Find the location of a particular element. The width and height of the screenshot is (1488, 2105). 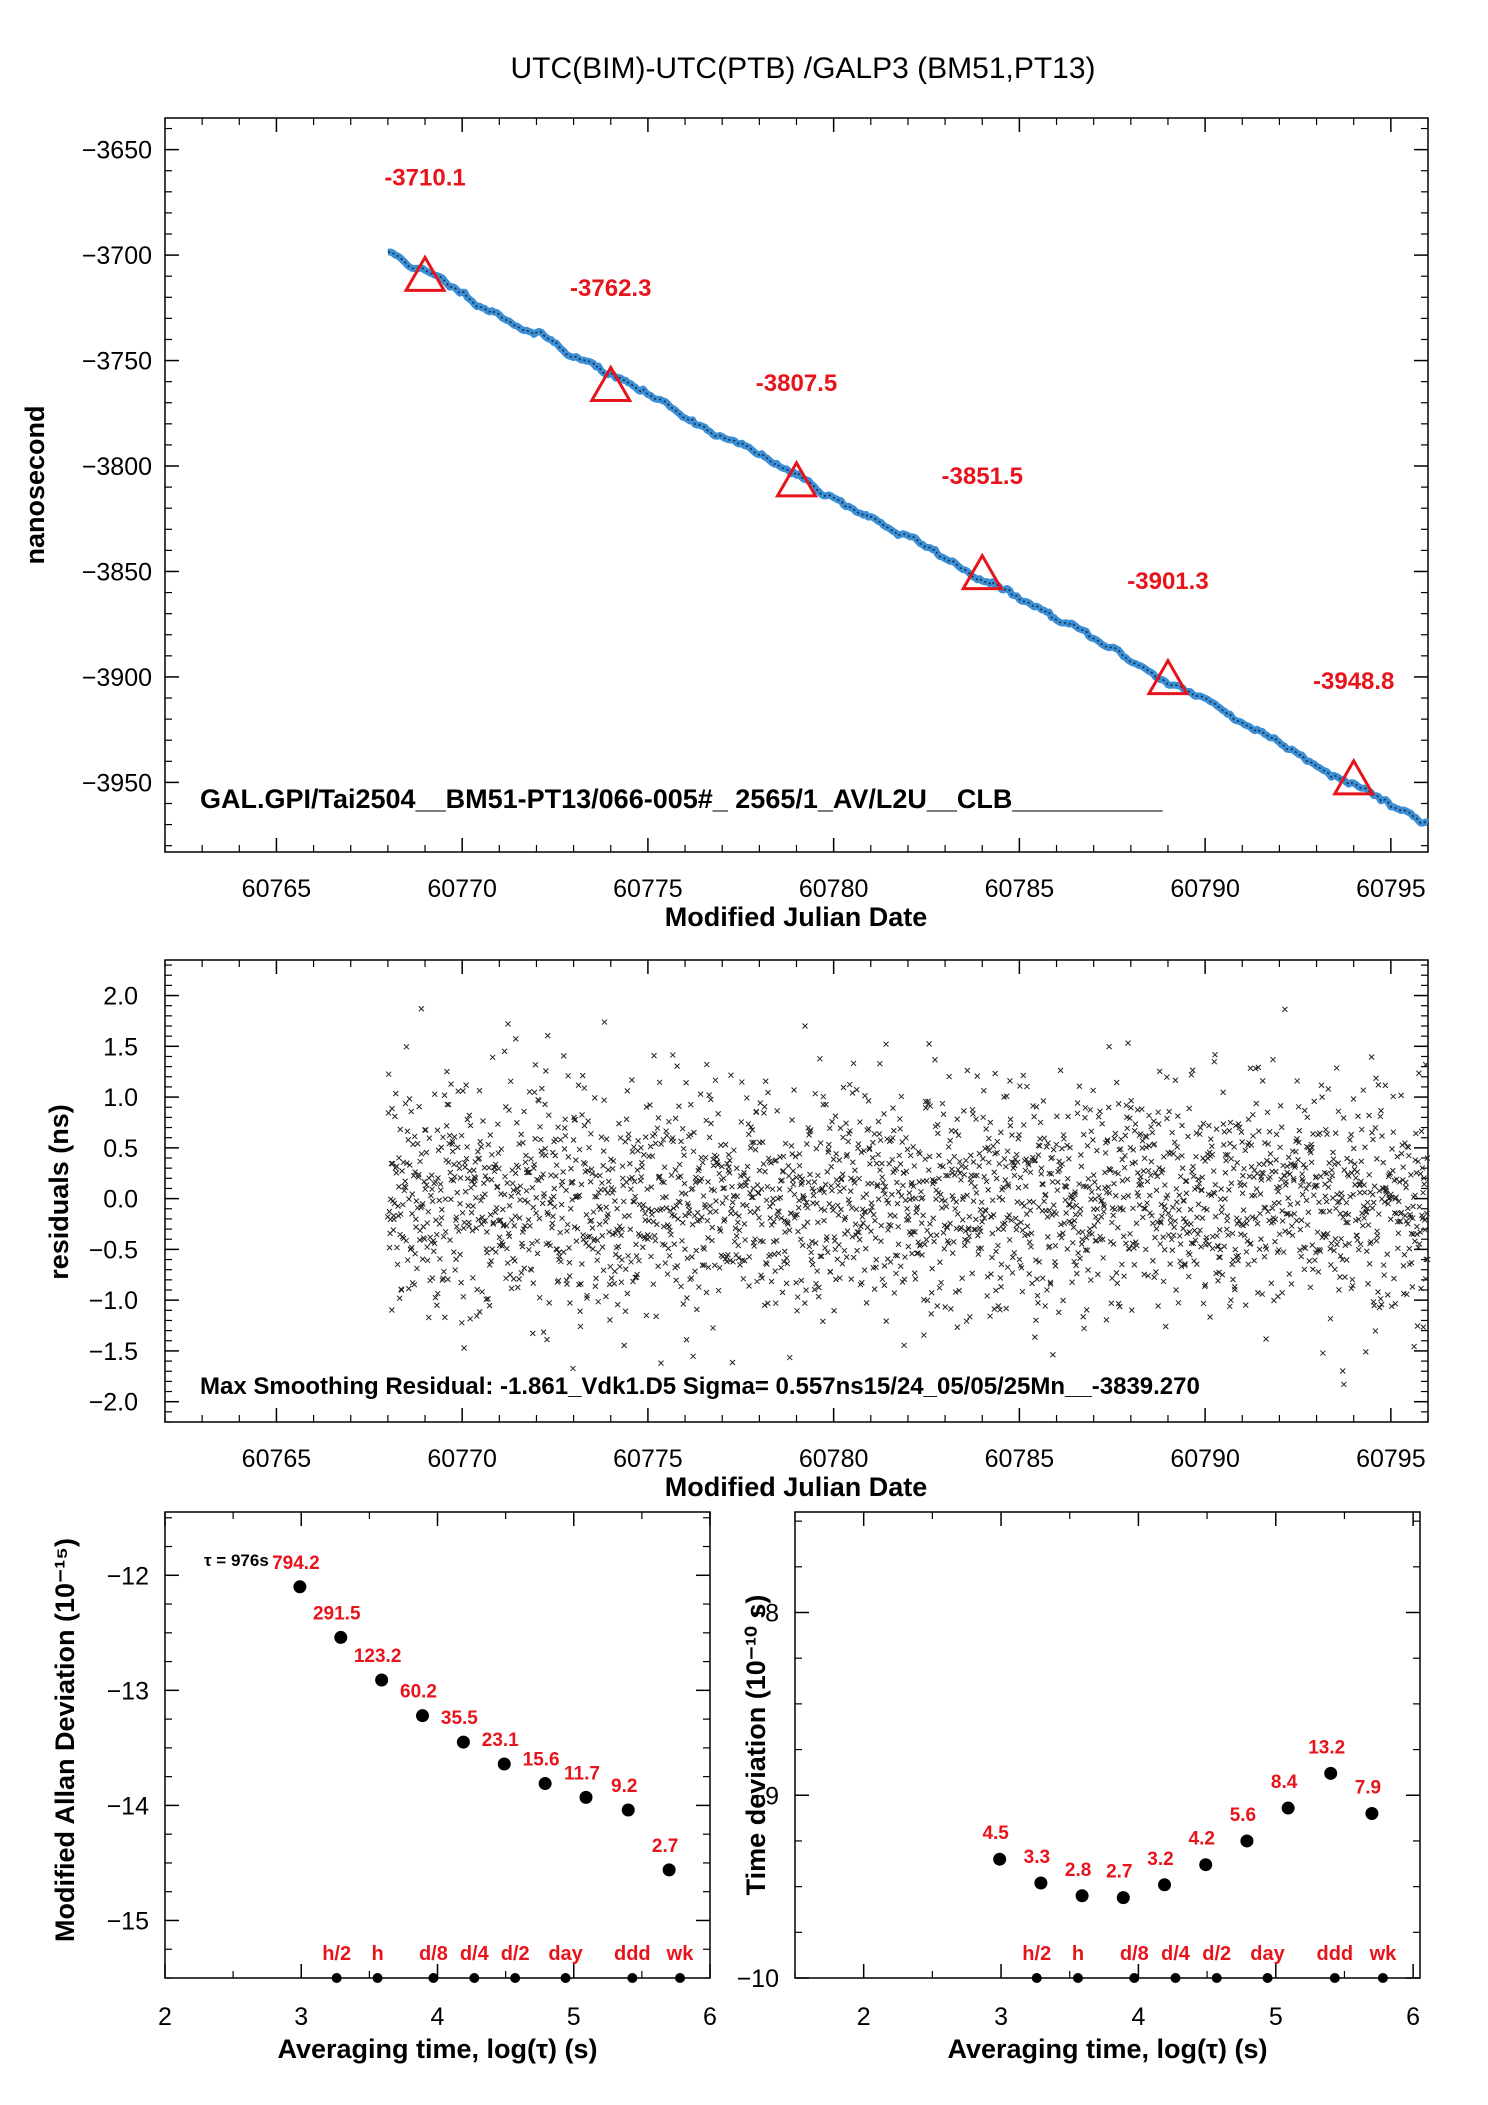

time-marker-label: ddd is located at coordinates (1335, 1954).